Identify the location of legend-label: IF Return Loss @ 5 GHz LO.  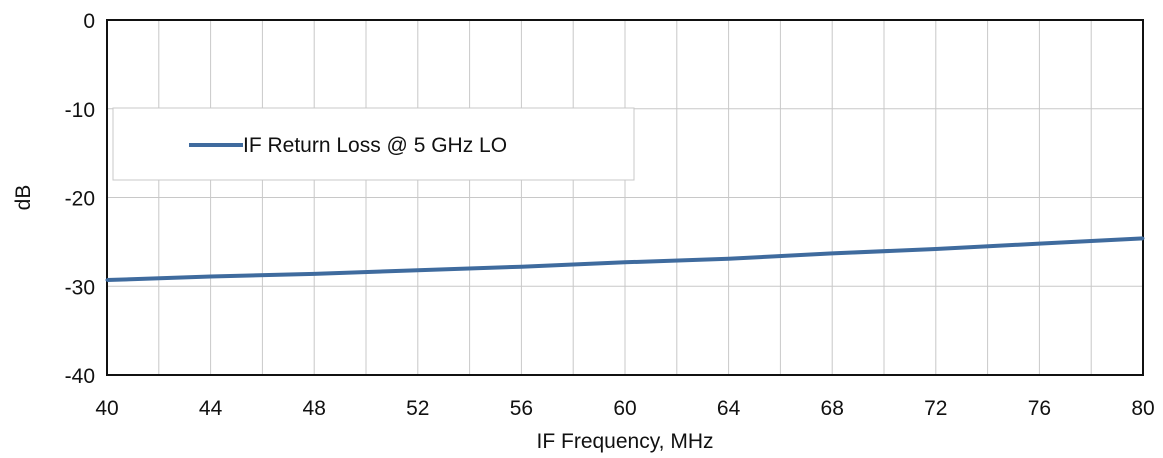
(375, 145).